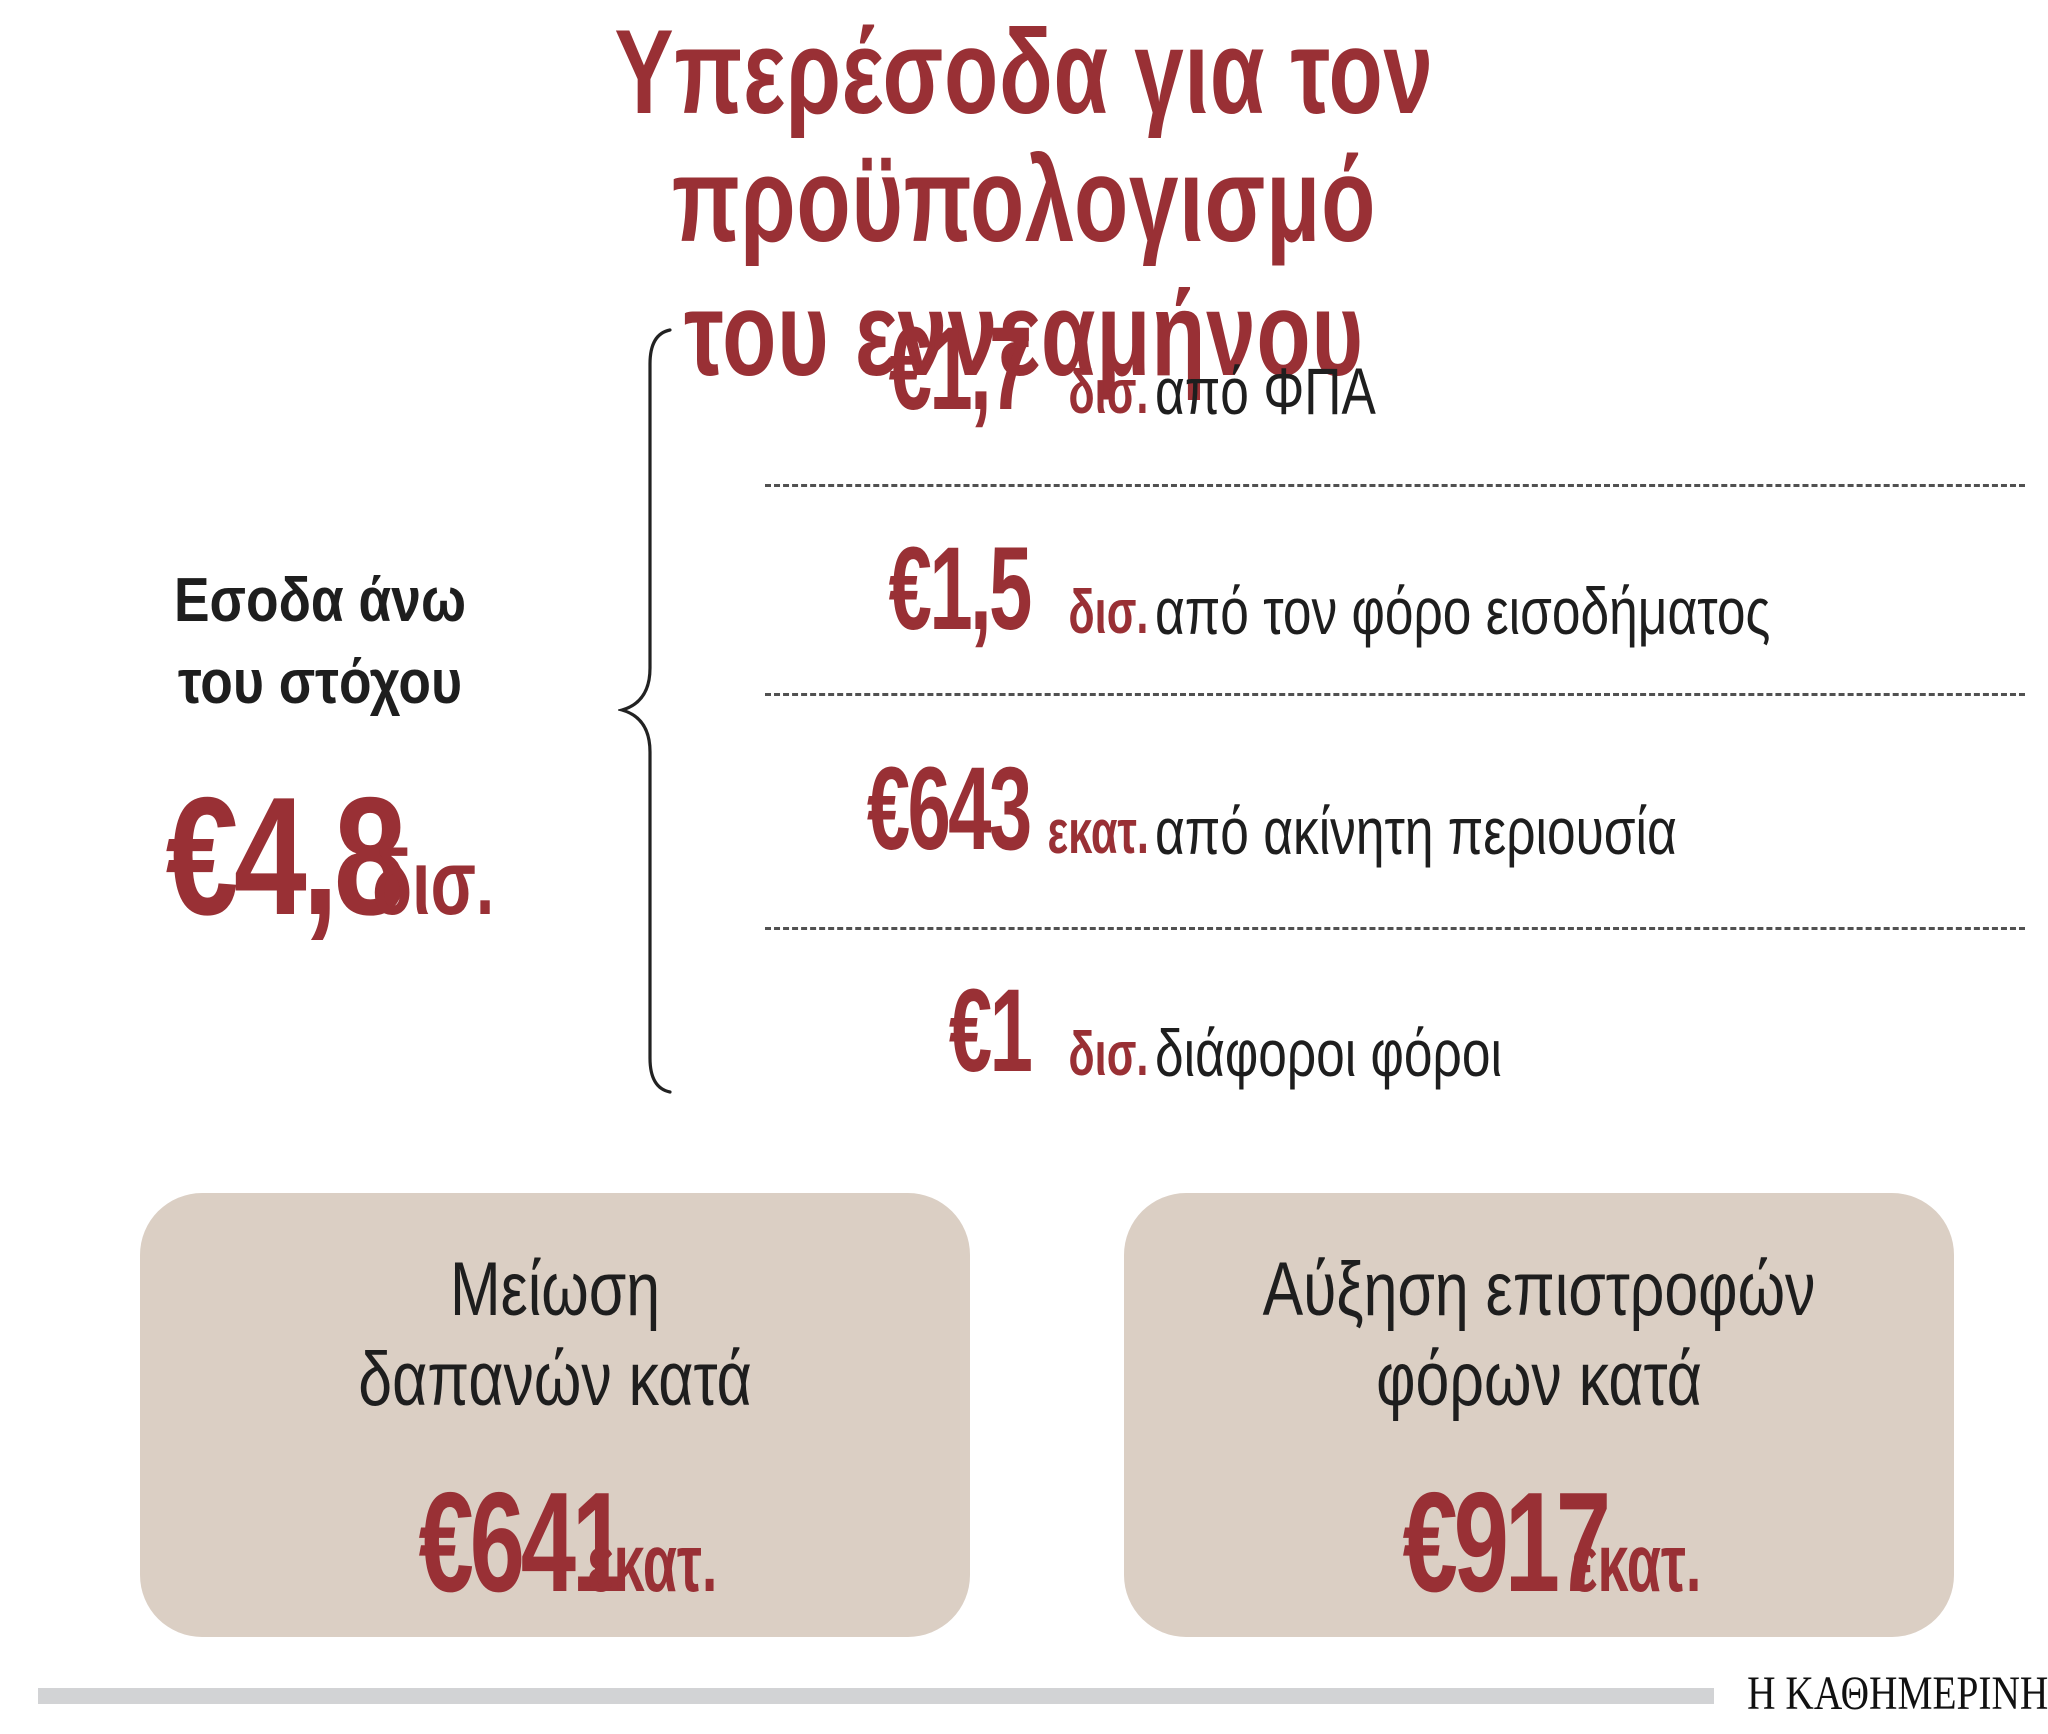 The image size is (2048, 1734). What do you see at coordinates (555, 1379) in the screenshot?
I see `panel-label-line-2: δαπανών κατά` at bounding box center [555, 1379].